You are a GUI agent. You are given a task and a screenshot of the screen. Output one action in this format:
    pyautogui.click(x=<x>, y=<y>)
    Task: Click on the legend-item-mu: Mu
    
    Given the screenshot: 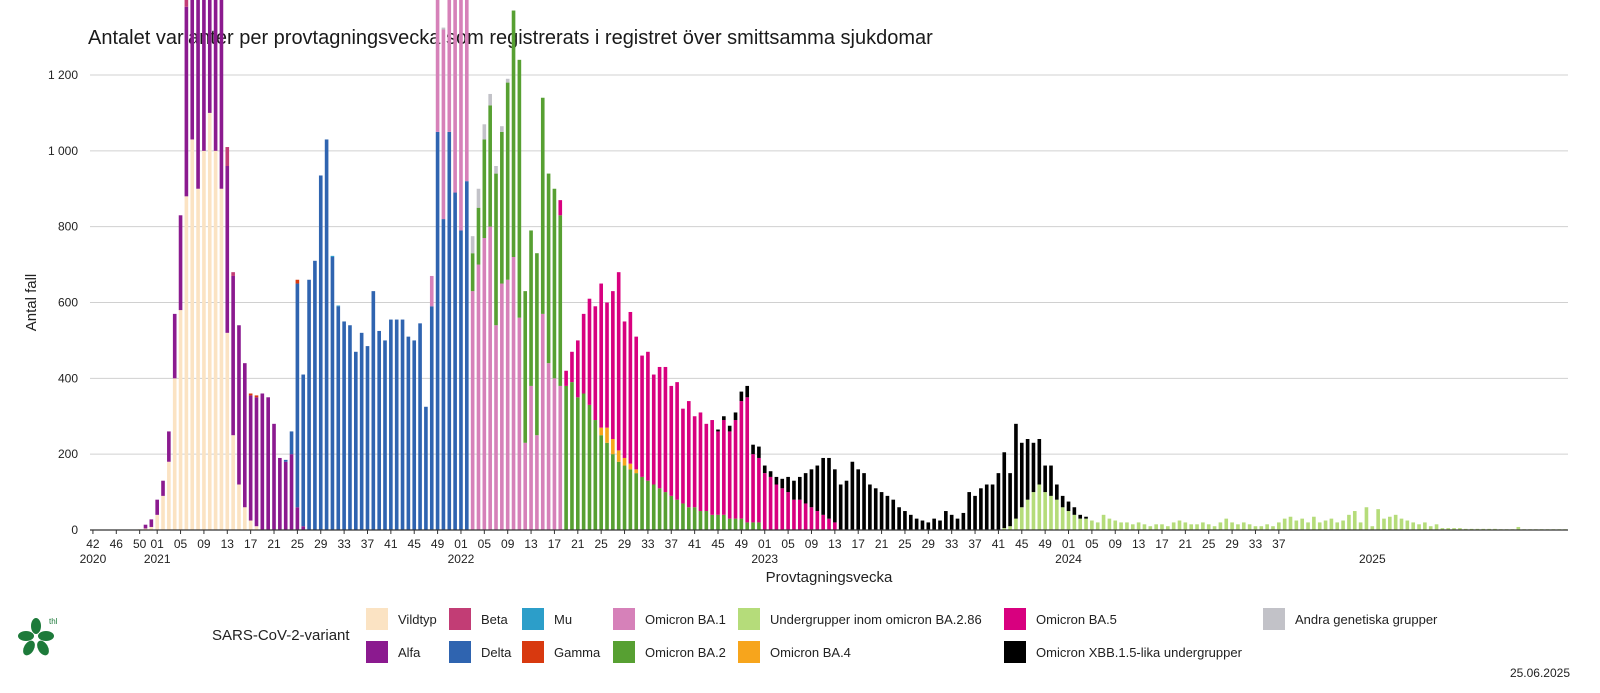 What is the action you would take?
    pyautogui.click(x=547, y=619)
    